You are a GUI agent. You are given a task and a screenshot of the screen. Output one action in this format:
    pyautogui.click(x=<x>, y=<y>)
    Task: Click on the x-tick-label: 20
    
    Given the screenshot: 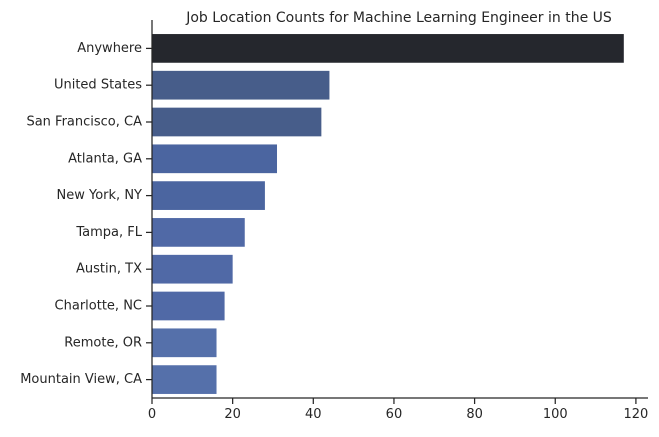 What is the action you would take?
    pyautogui.click(x=232, y=414)
    